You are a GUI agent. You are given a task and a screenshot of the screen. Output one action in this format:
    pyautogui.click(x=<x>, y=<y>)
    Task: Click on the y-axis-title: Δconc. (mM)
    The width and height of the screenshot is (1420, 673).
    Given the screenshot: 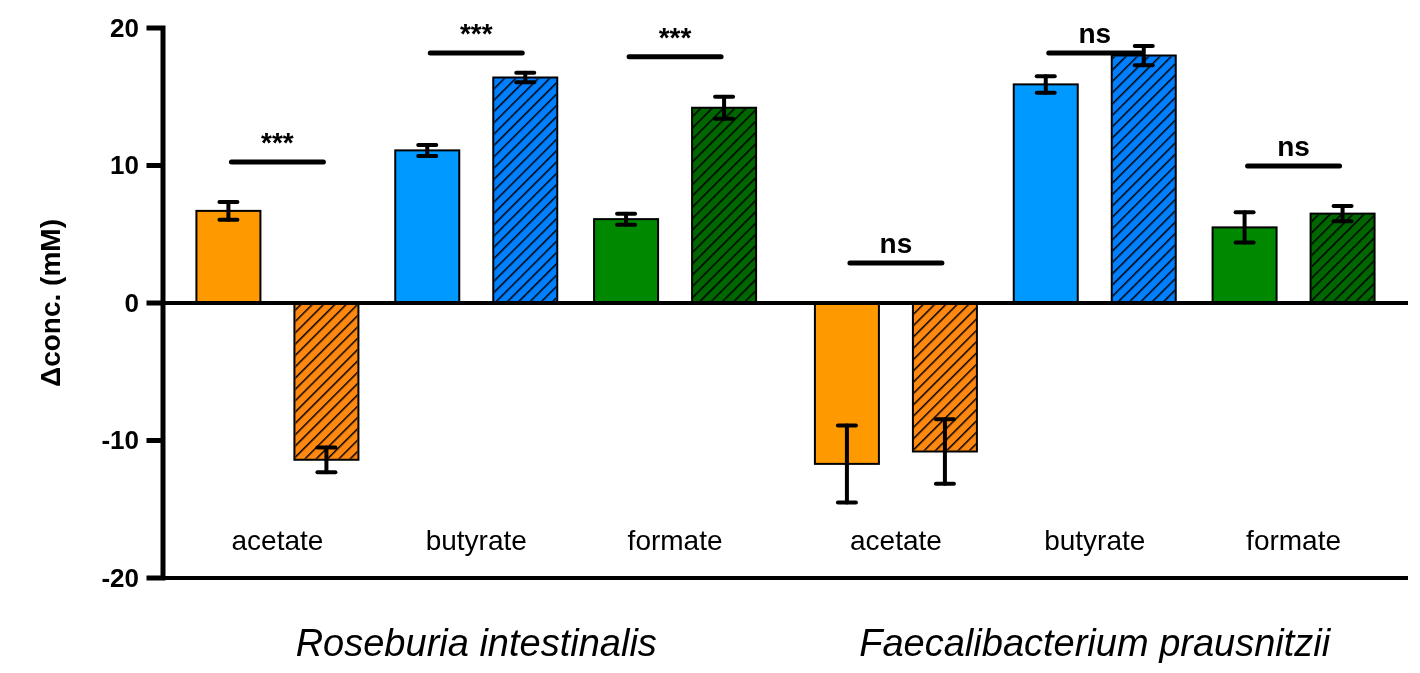 What is the action you would take?
    pyautogui.click(x=50, y=303)
    